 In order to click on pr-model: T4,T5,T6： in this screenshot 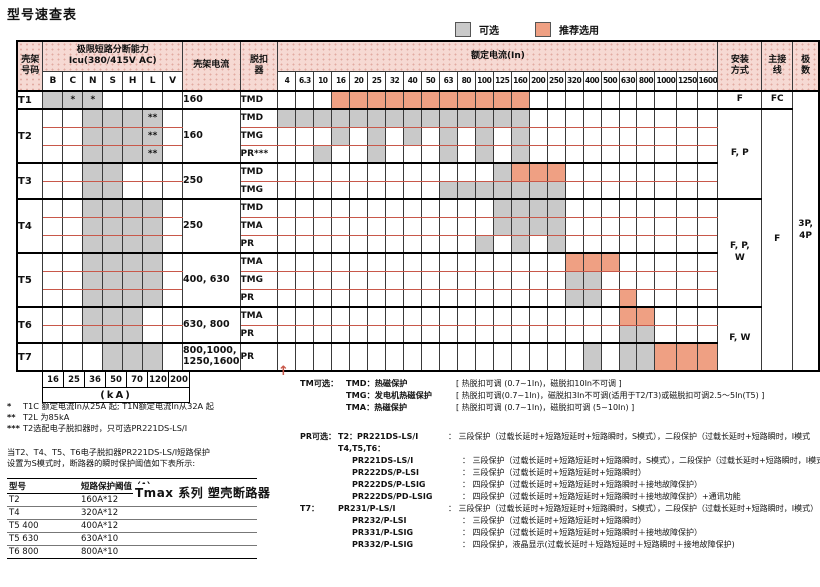, I will do `click(362, 448)`.